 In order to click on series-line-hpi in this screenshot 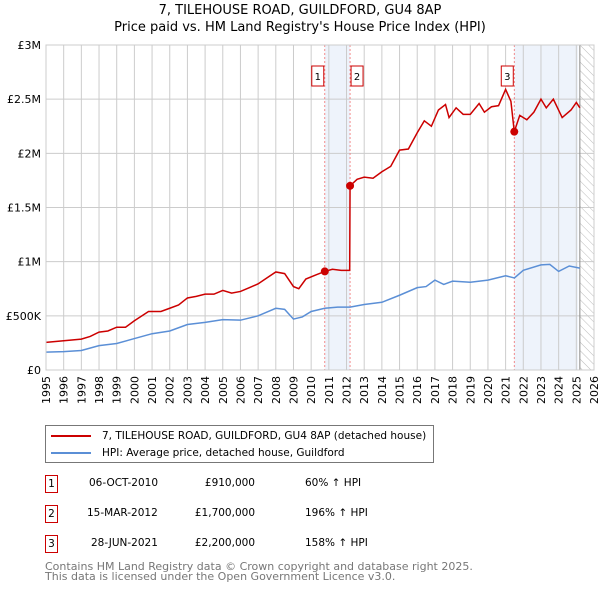, I will do `click(313, 308)`.